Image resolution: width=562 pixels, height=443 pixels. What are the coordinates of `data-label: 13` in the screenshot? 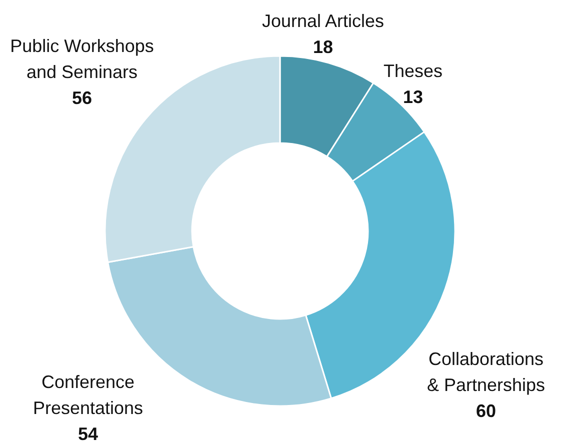 It's located at (413, 97).